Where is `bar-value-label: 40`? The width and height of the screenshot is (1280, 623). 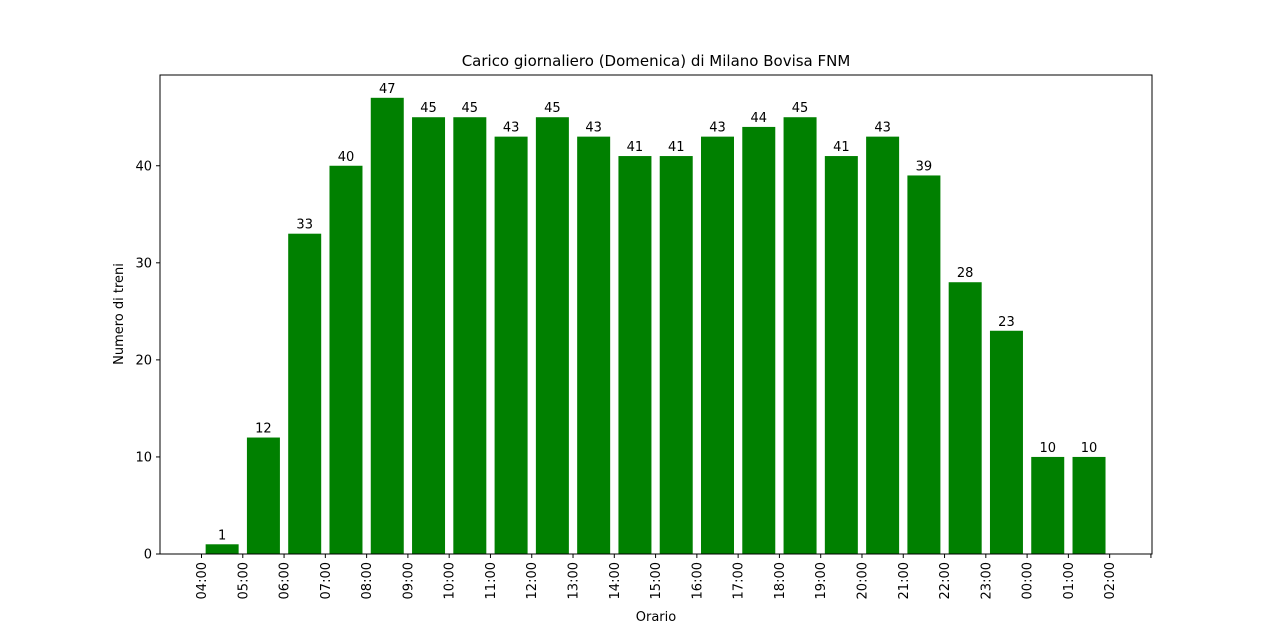
bar-value-label: 40 is located at coordinates (346, 157).